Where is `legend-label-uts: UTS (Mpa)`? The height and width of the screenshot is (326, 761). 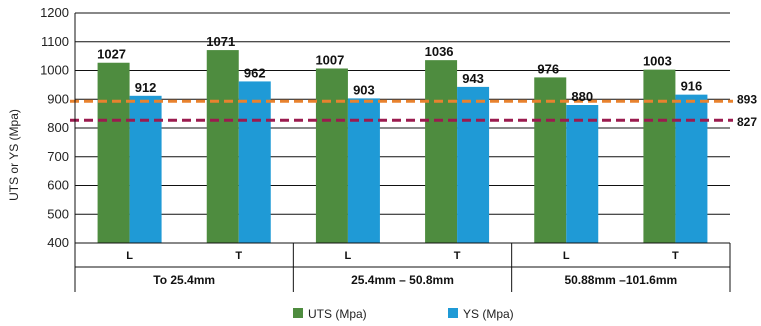 legend-label-uts: UTS (Mpa) is located at coordinates (337, 314).